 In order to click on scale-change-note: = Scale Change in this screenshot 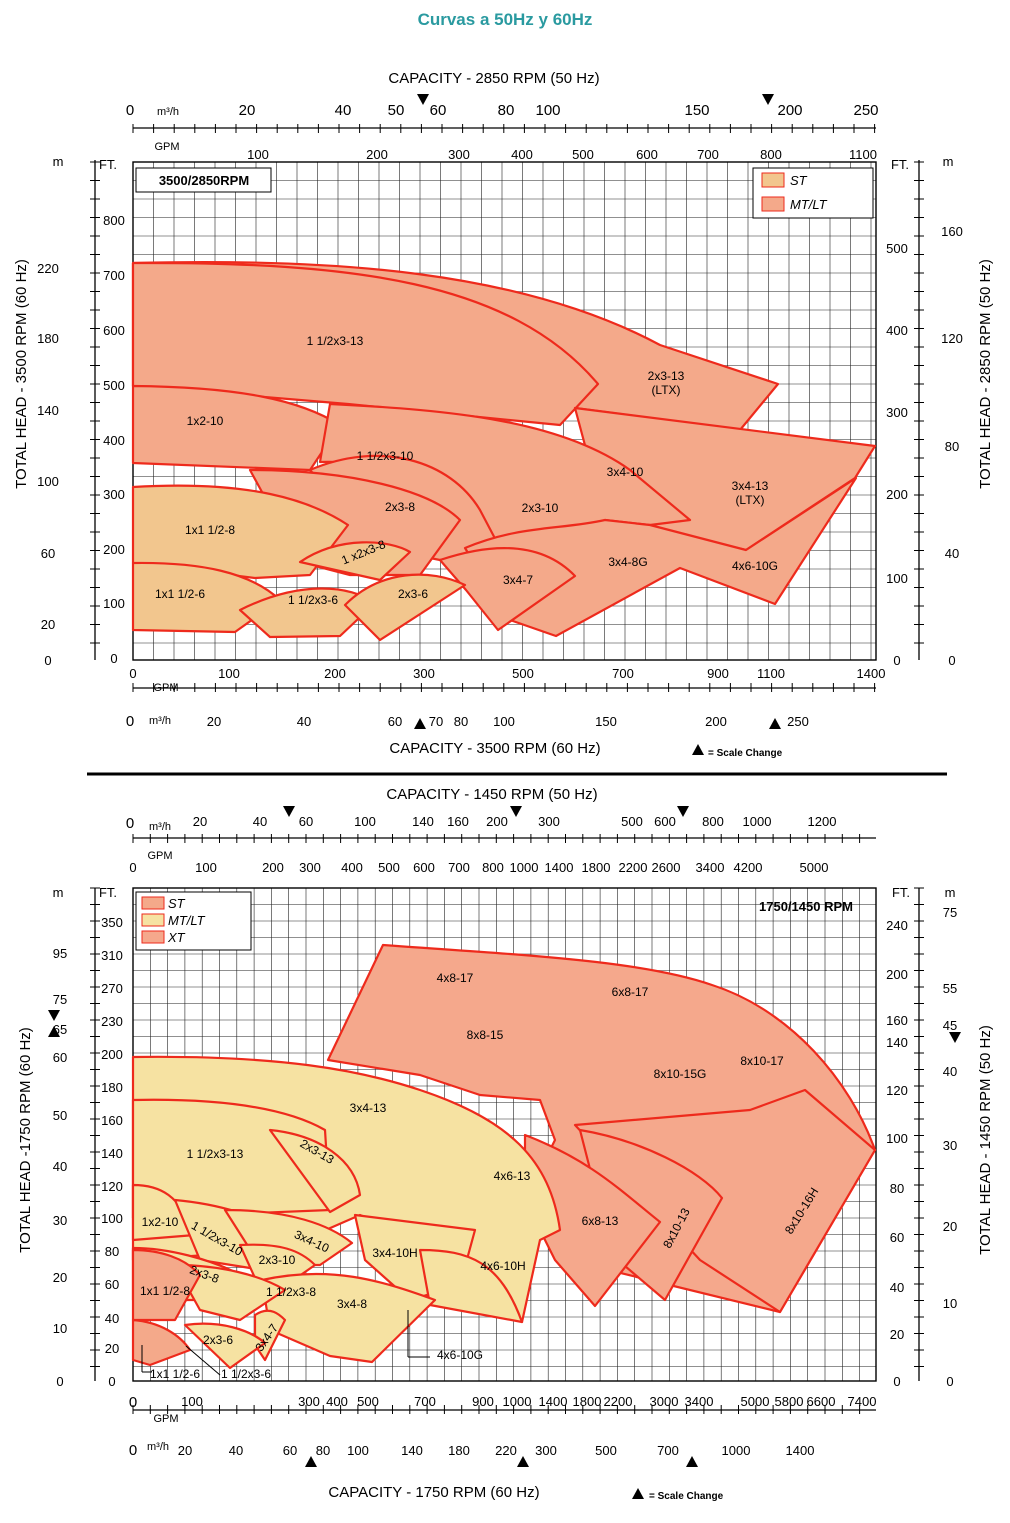, I will do `click(686, 1496)`.